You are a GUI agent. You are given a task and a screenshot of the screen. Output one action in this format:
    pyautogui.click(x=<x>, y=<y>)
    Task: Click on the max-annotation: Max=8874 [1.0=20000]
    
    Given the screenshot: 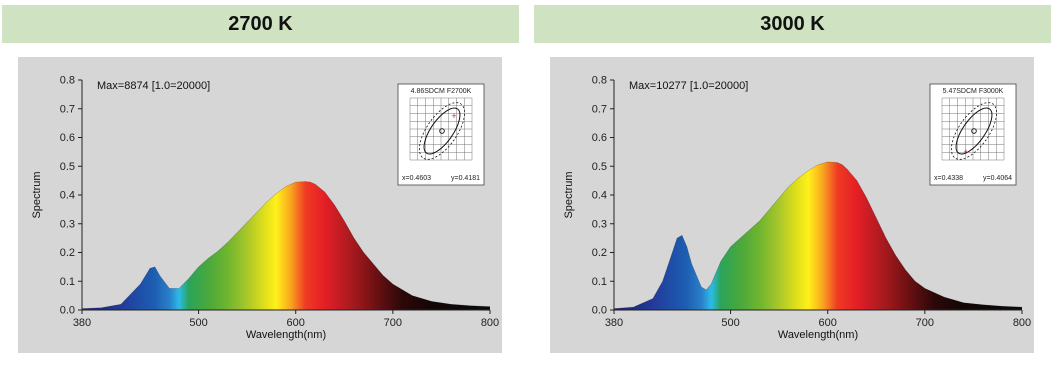 What is the action you would take?
    pyautogui.click(x=153, y=86)
    